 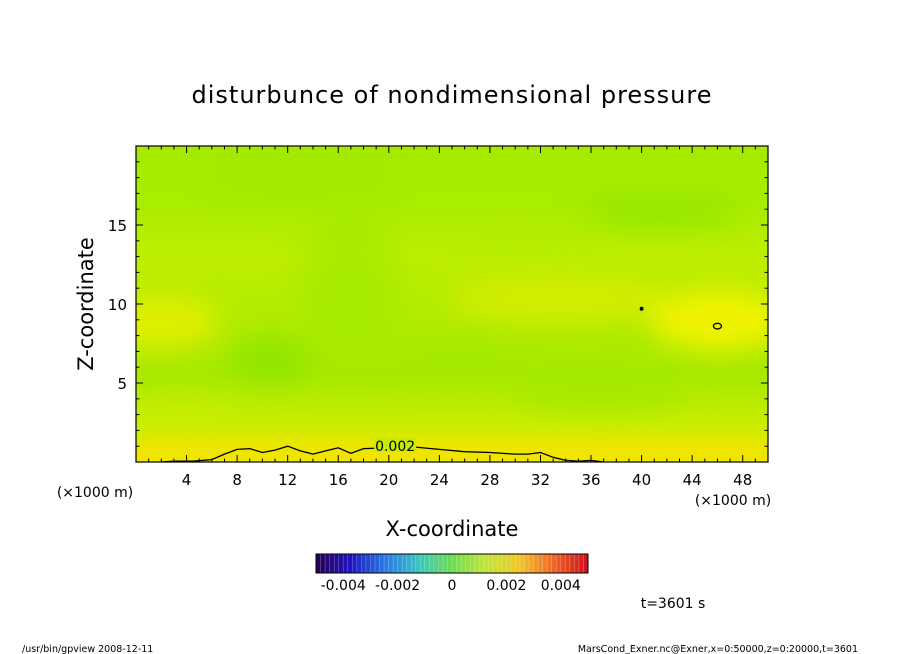 I want to click on chart-title: disturbunce of nondimensional pressure, so click(x=452, y=95).